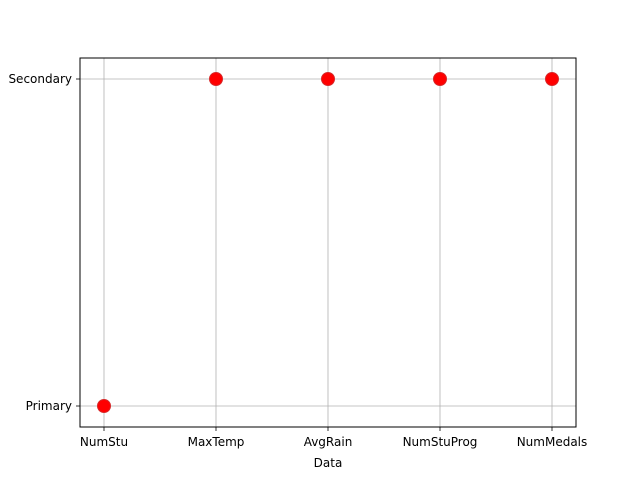  Describe the element at coordinates (552, 442) in the screenshot. I see `x-tick-label: NumMedals` at that location.